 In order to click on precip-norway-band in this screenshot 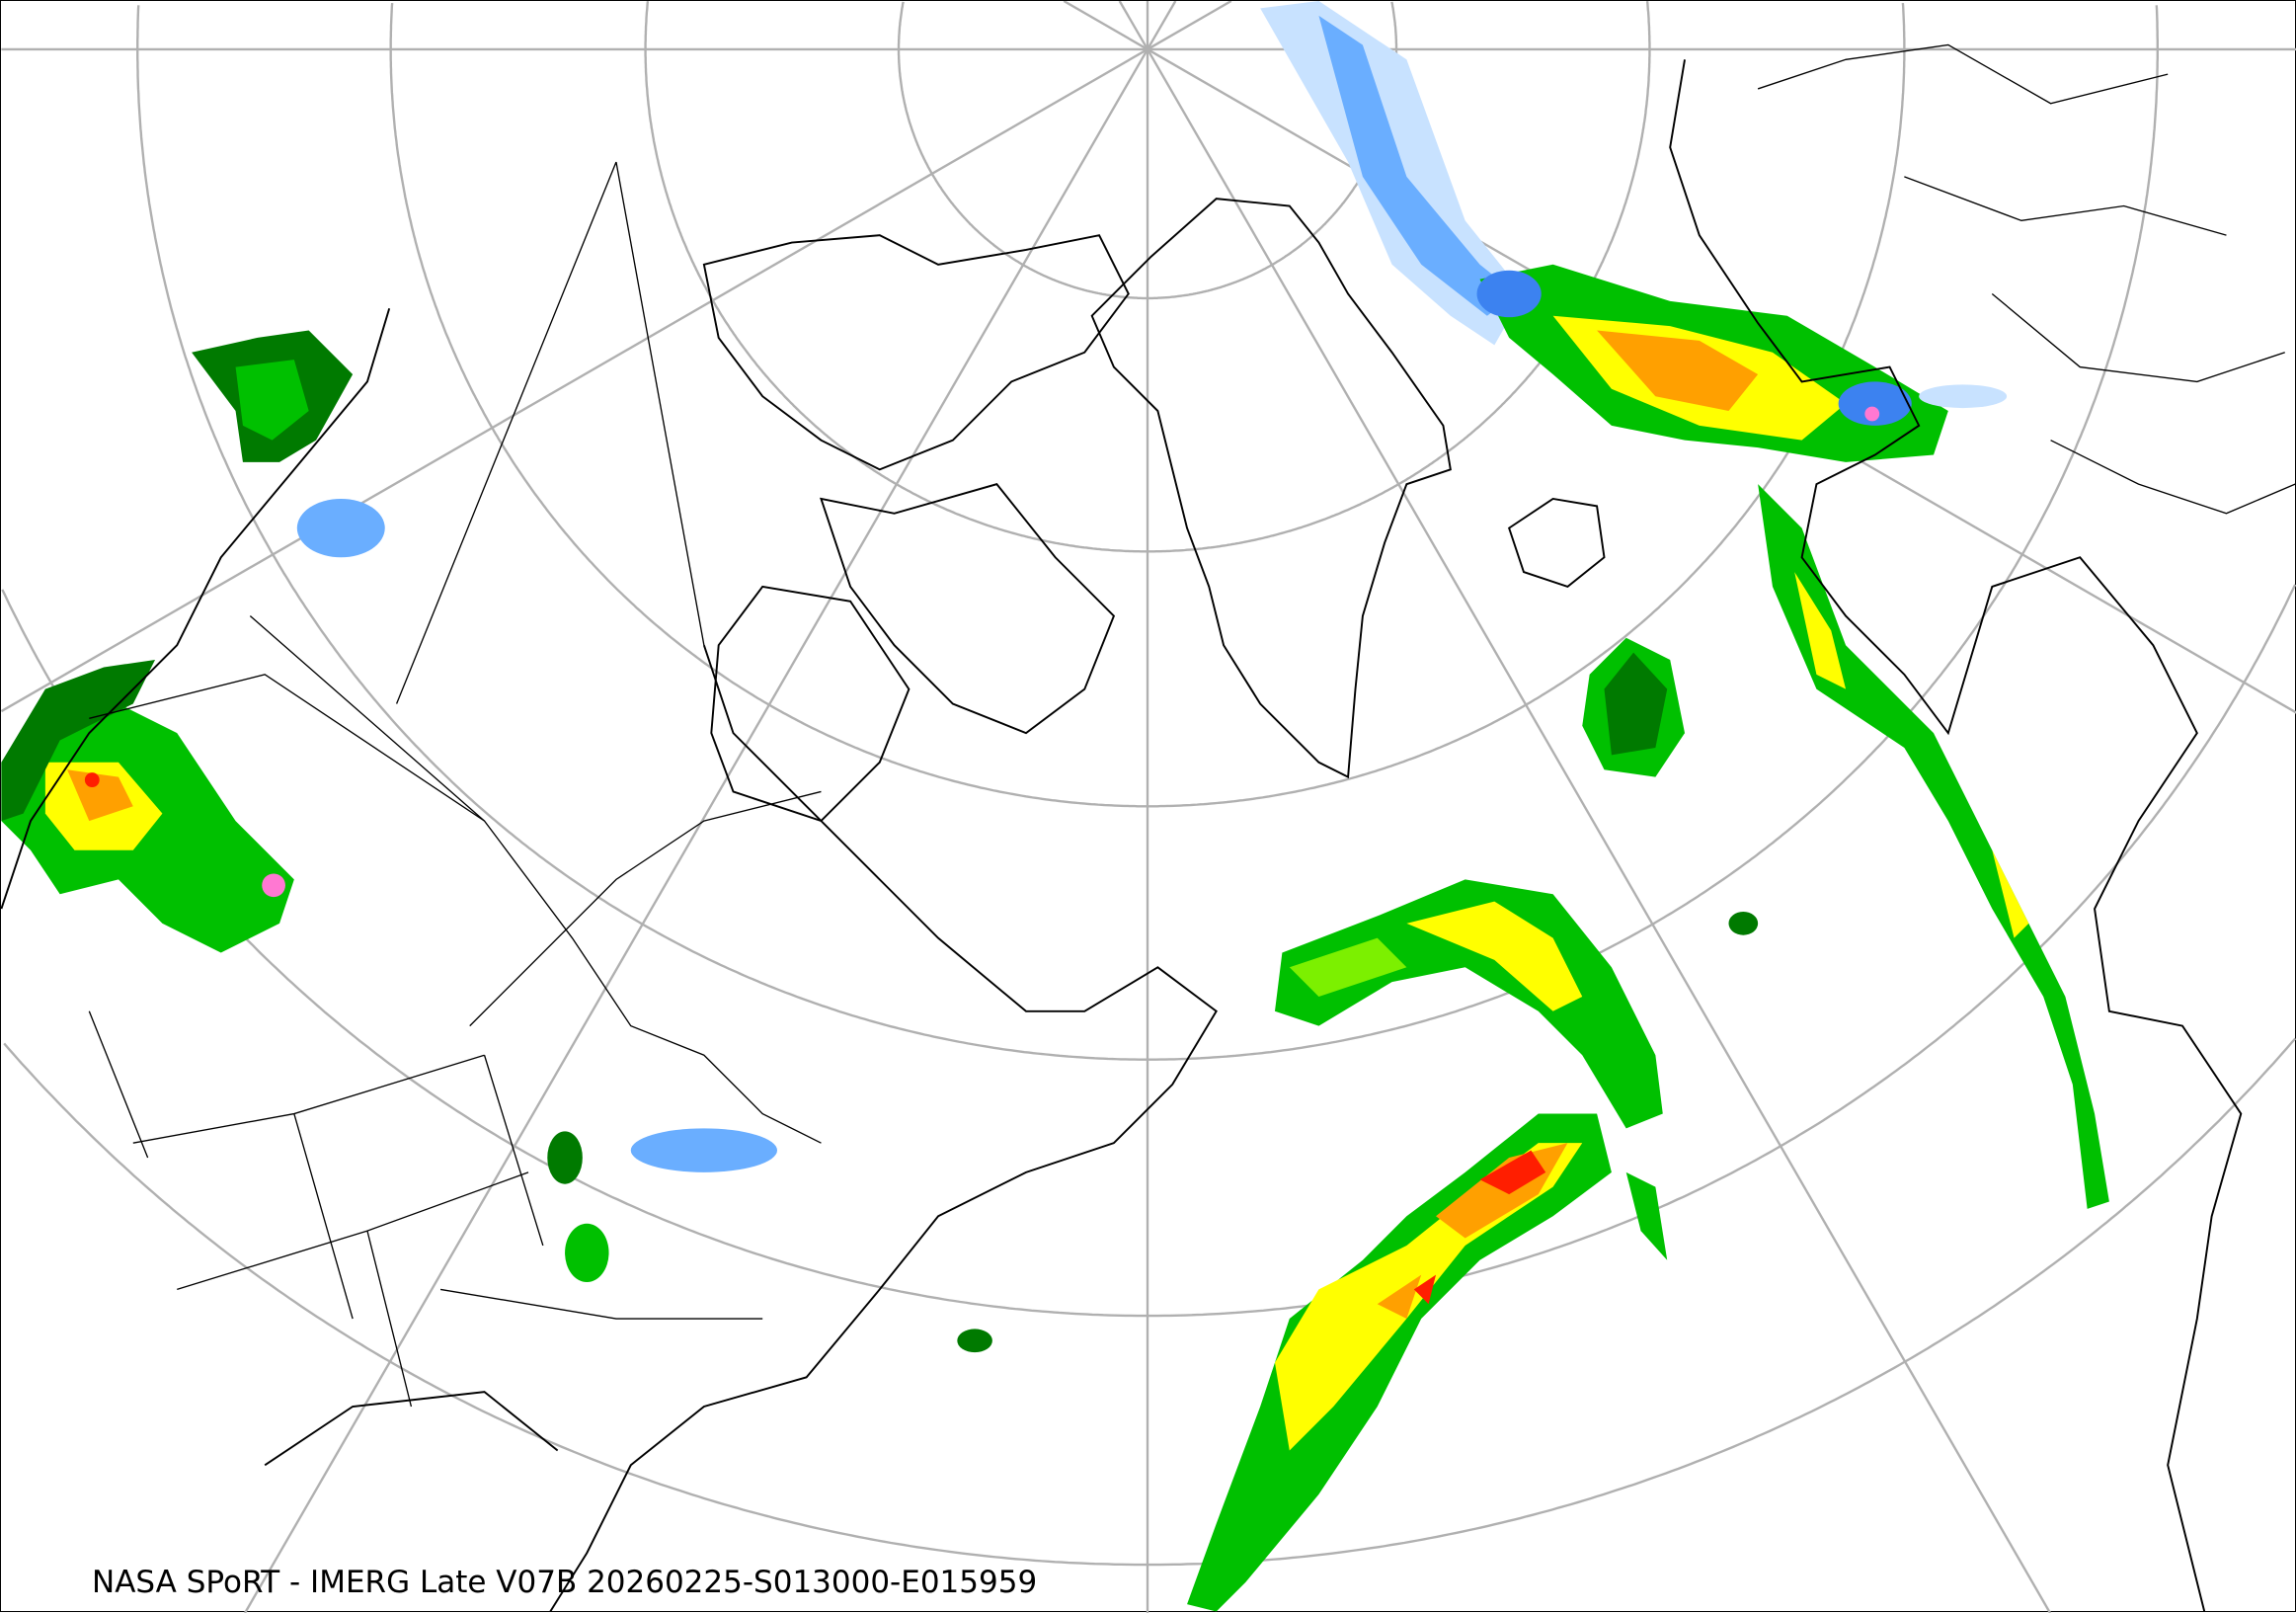, I will do `click(1934, 846)`.